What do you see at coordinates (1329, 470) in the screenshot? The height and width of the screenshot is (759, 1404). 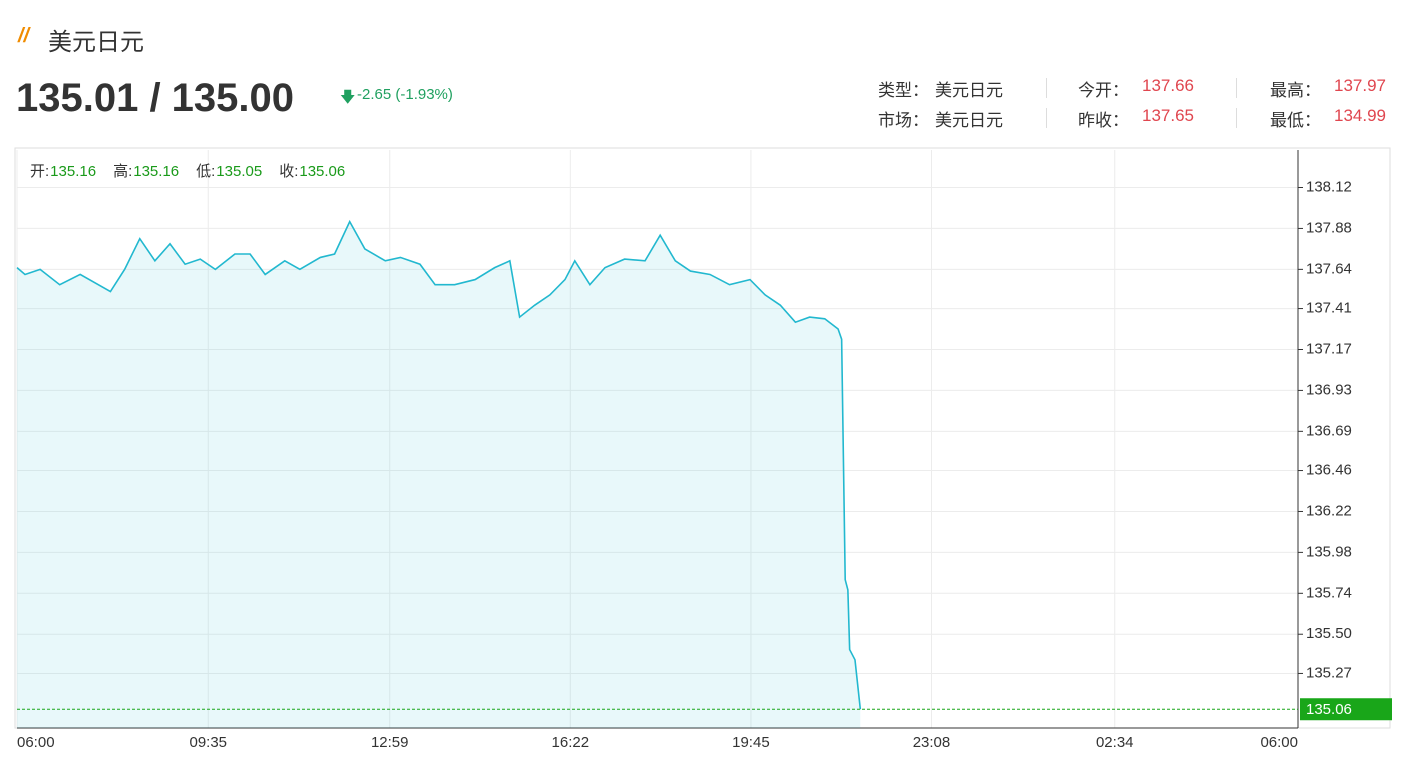 I see `y-tick-label: 136.46` at bounding box center [1329, 470].